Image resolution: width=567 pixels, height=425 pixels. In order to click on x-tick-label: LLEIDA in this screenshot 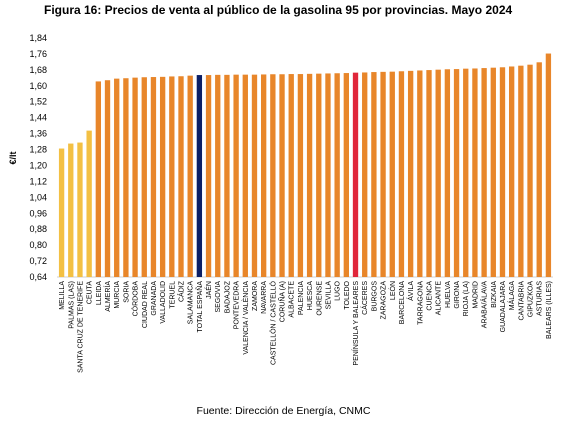, I will do `click(99, 293)`.